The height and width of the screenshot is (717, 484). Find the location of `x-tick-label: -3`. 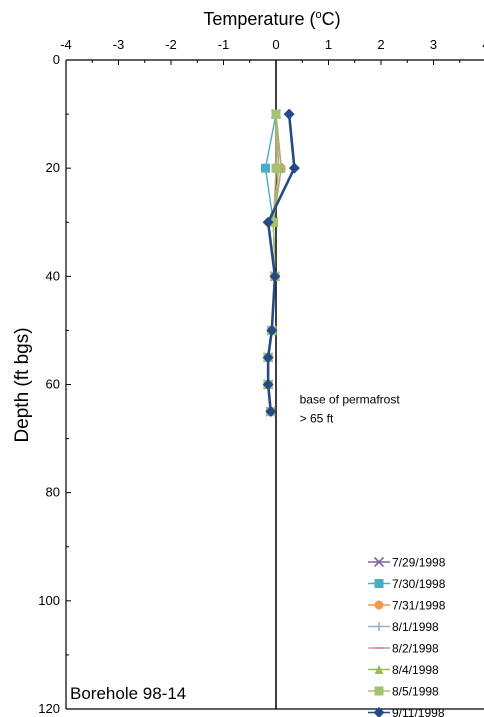

x-tick-label: -3 is located at coordinates (119, 44).